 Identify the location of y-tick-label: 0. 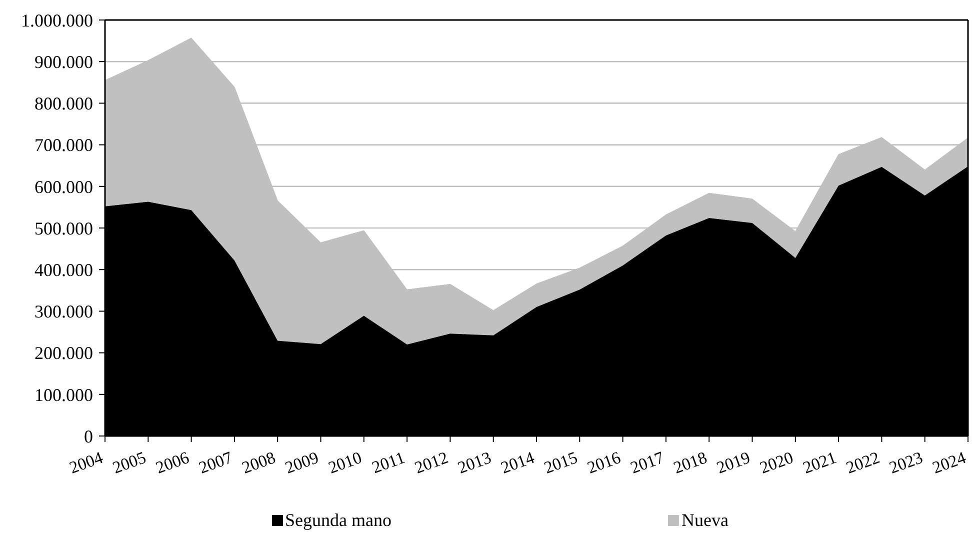
(88, 436).